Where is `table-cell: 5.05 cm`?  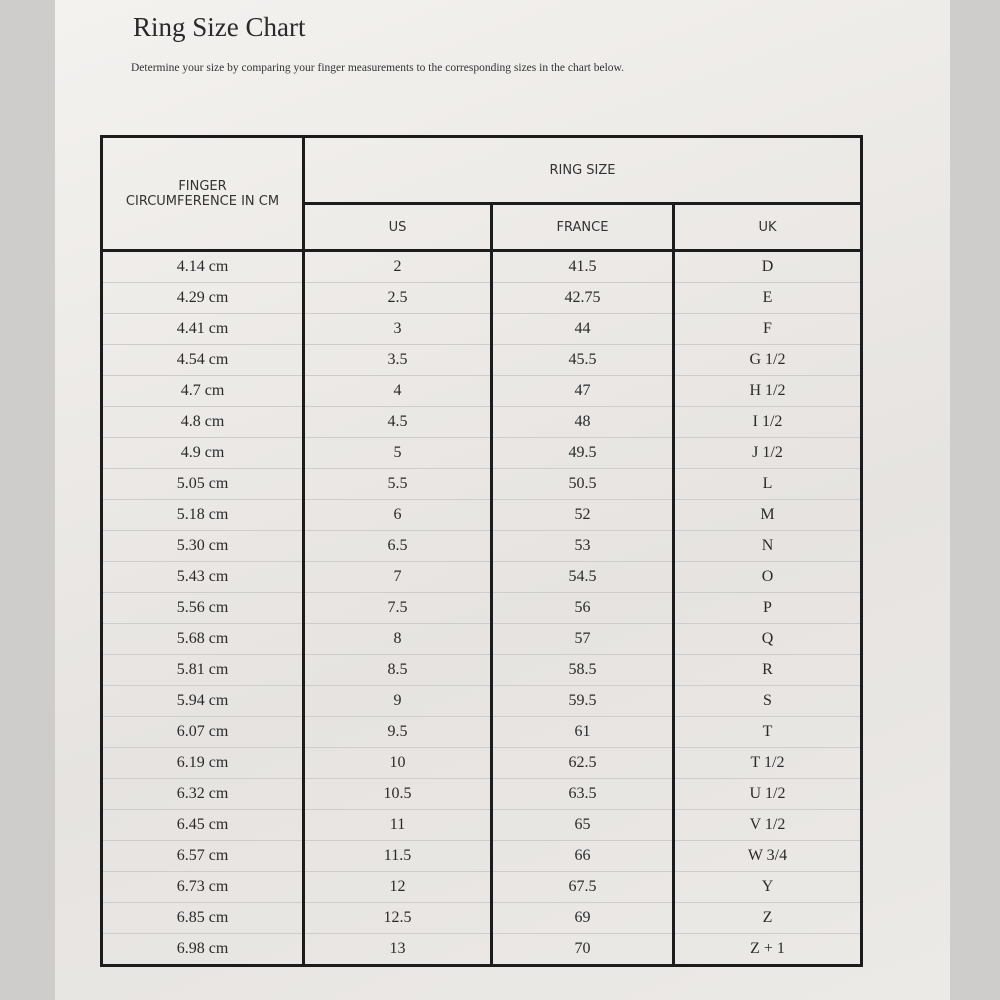
table-cell: 5.05 cm is located at coordinates (202, 484).